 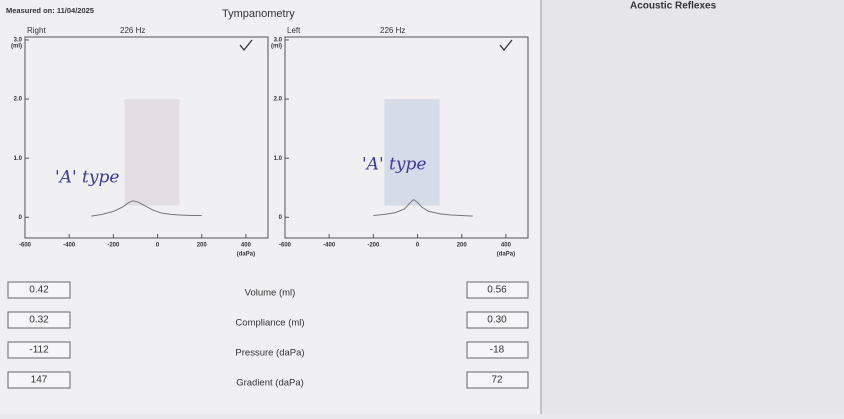 I want to click on right-value: 0.42, so click(x=39, y=290).